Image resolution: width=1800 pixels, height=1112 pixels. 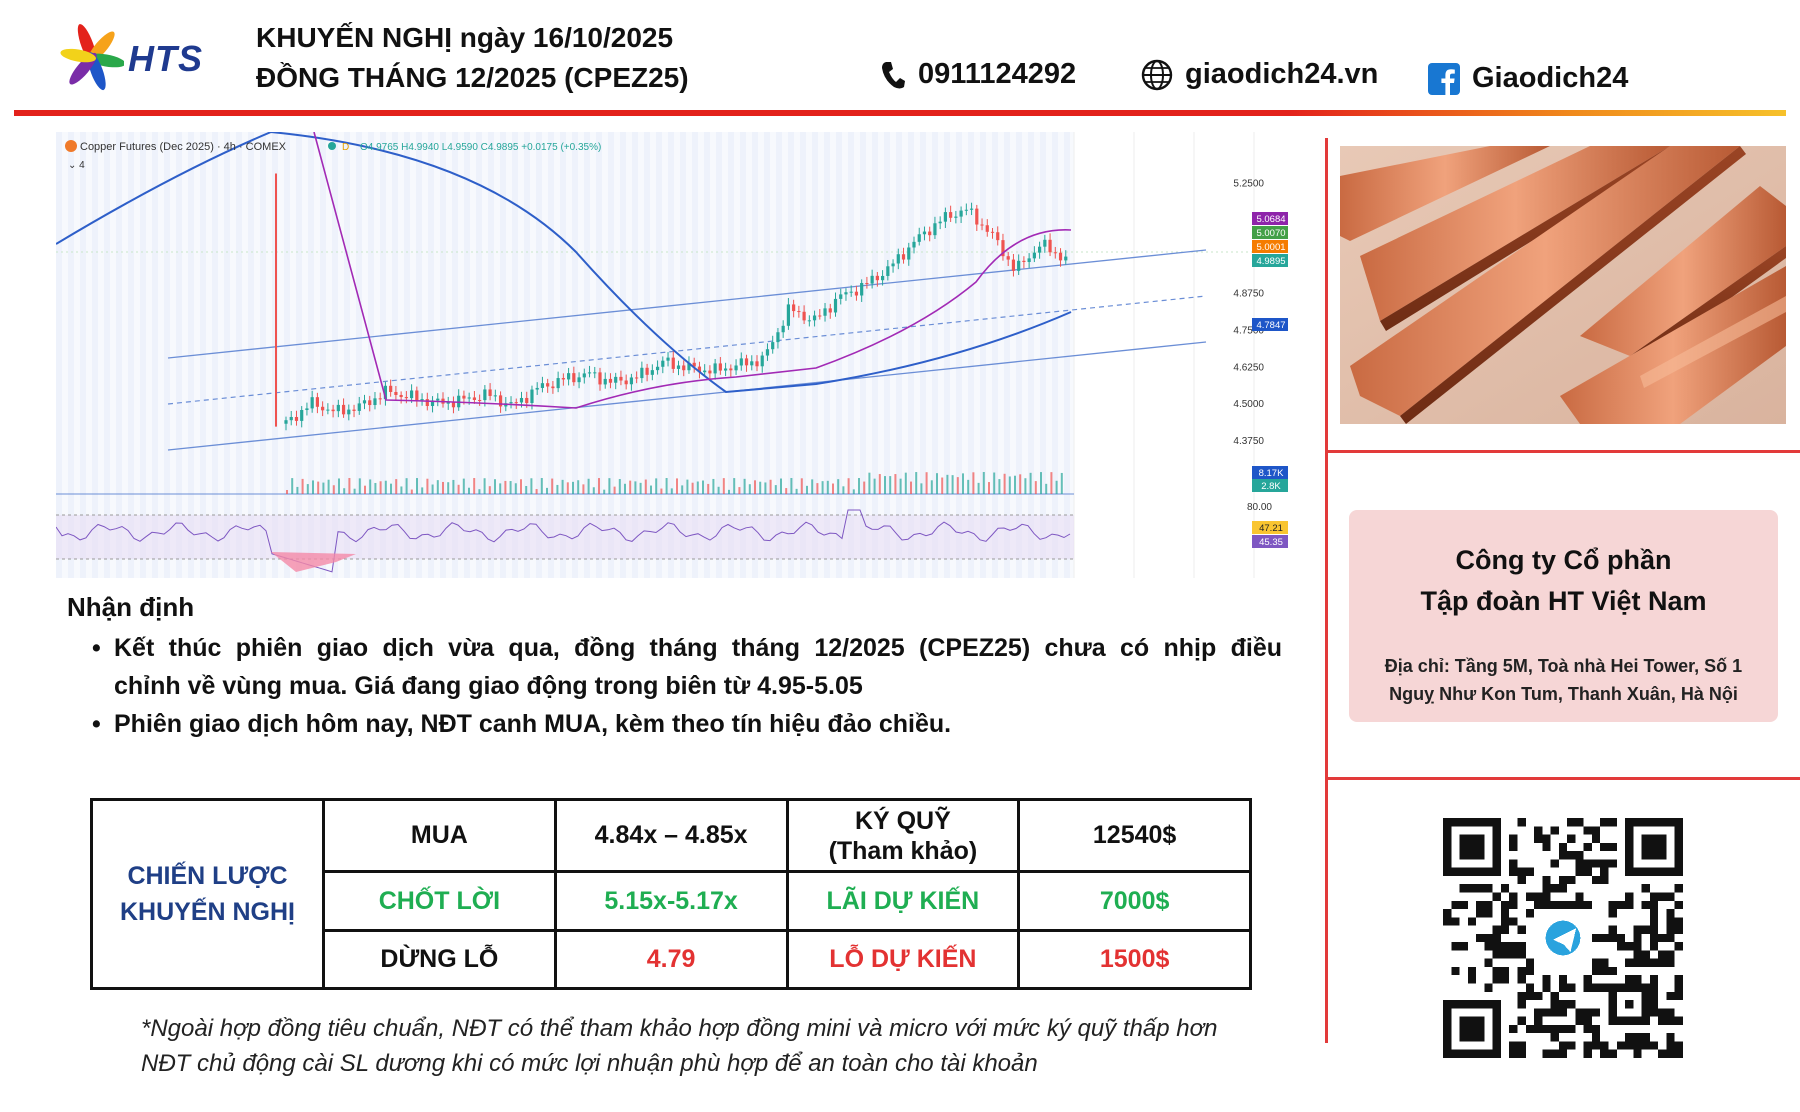 I want to click on y-tick-label: 4.8750, so click(x=1248, y=294).